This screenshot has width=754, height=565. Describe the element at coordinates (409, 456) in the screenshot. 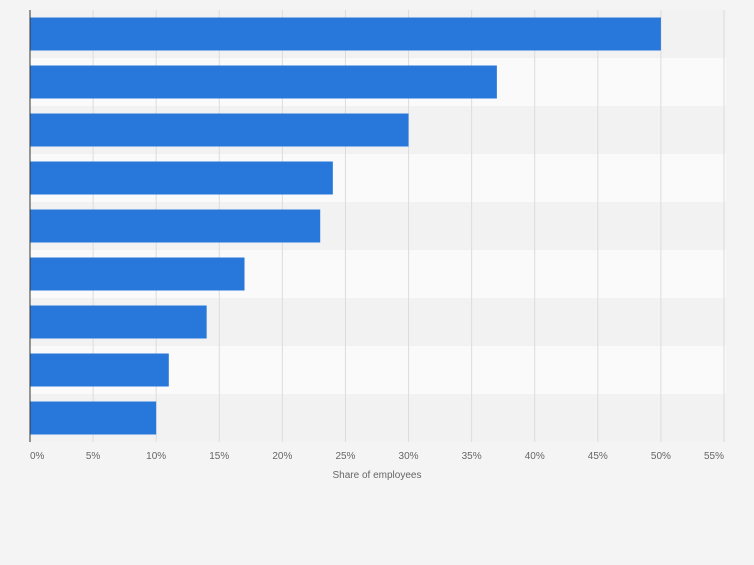

I see `x-tick-label: 30%` at that location.